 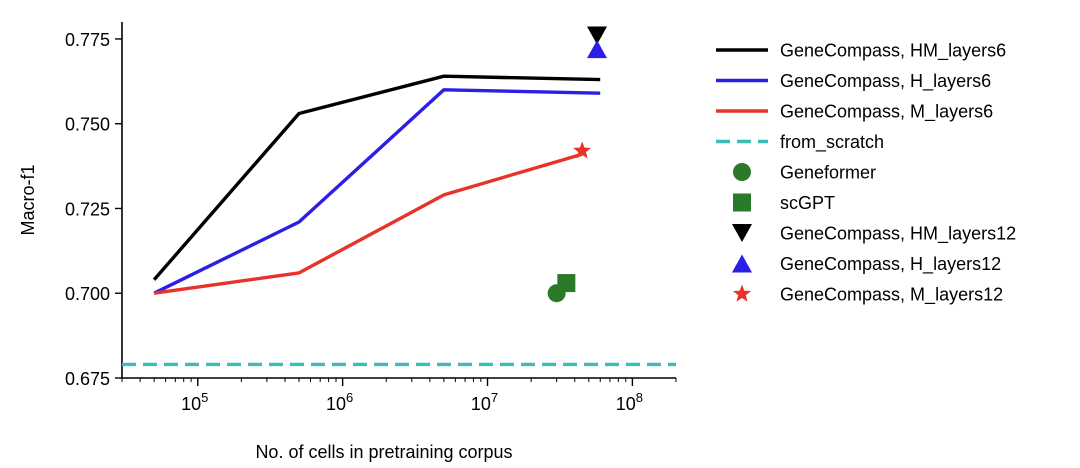 I want to click on x-tick-label: 10⁷, so click(x=484, y=402).